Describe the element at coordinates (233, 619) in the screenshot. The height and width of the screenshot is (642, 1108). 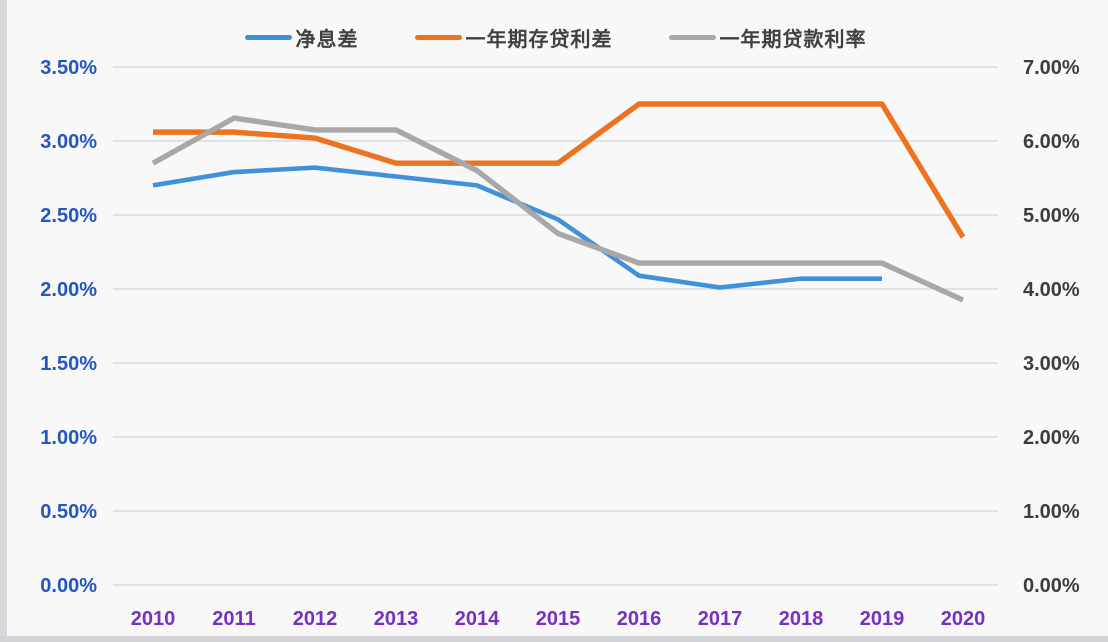
I see `x-axis-tick: 2011` at that location.